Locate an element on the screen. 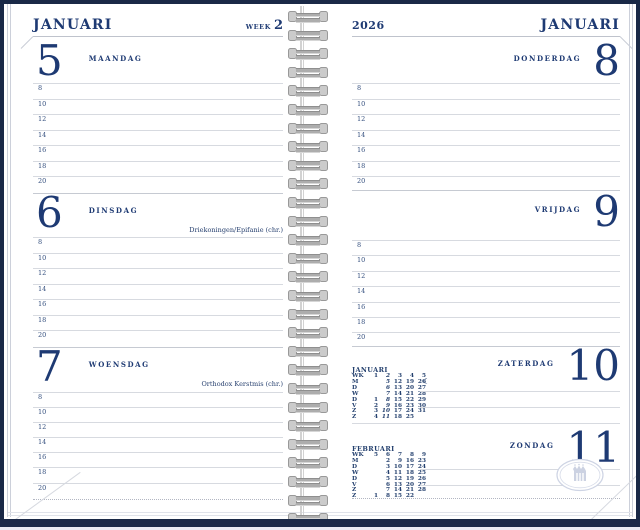 The image size is (640, 530). mini-calendar-row: M 2 9 16 23 is located at coordinates (389, 460).